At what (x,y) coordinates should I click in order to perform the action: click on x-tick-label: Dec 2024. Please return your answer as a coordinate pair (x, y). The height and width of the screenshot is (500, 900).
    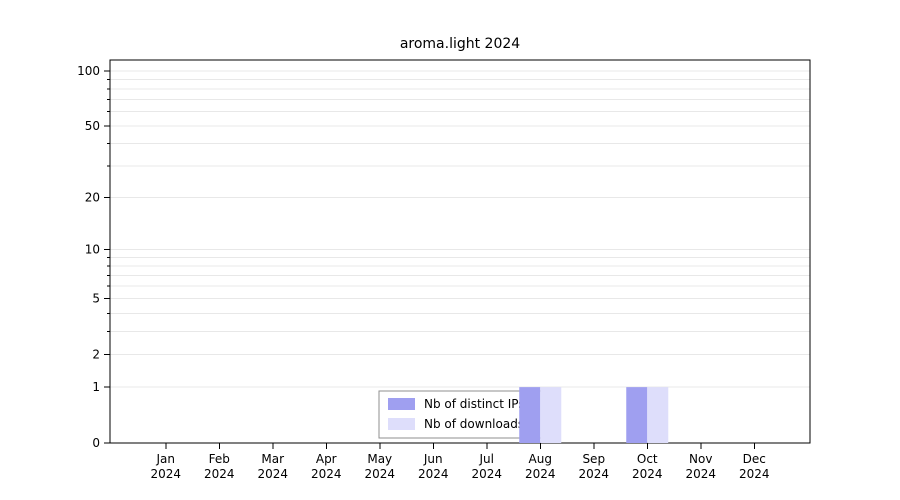
    Looking at the image, I should click on (754, 466).